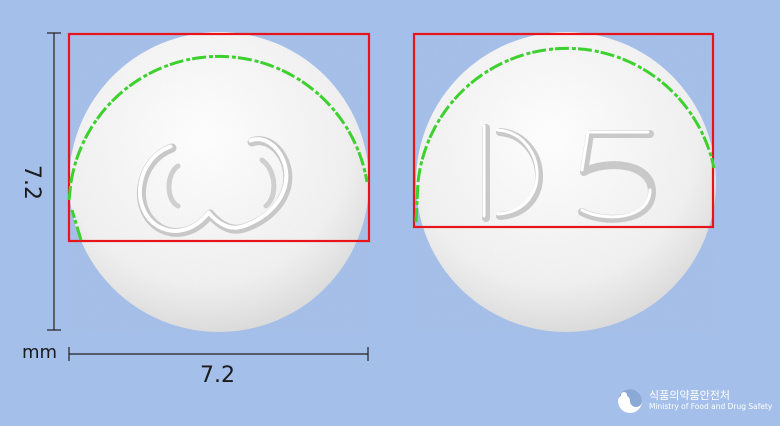  Describe the element at coordinates (711, 406) in the screenshot. I see `logo-english-text: Ministry of Food and Drug Safety` at that location.